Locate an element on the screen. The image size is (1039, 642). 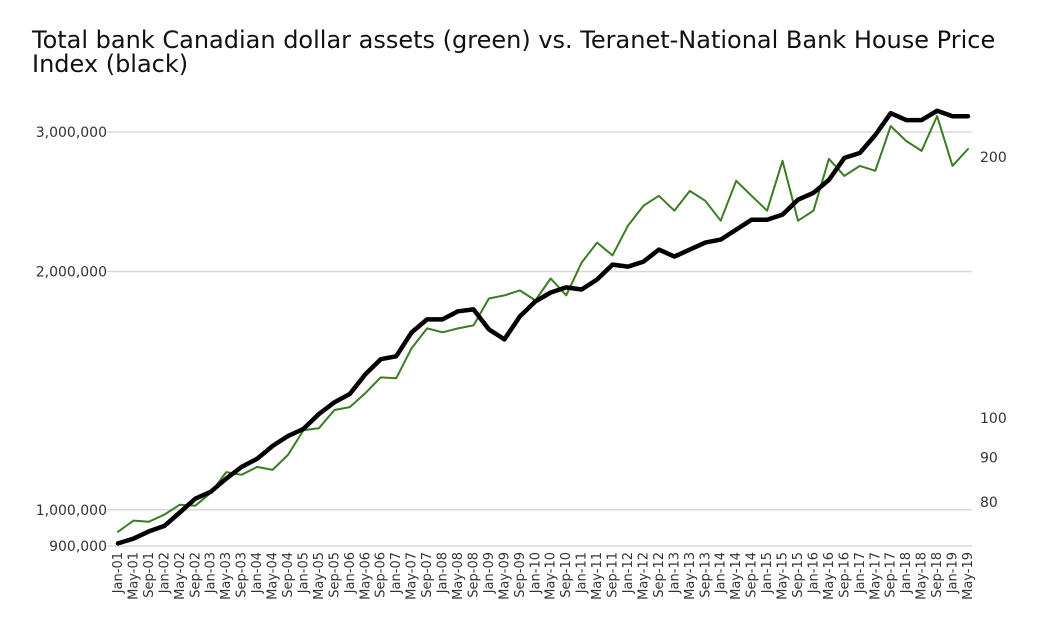
x-axis-tick-label: May-12 is located at coordinates (643, 576).